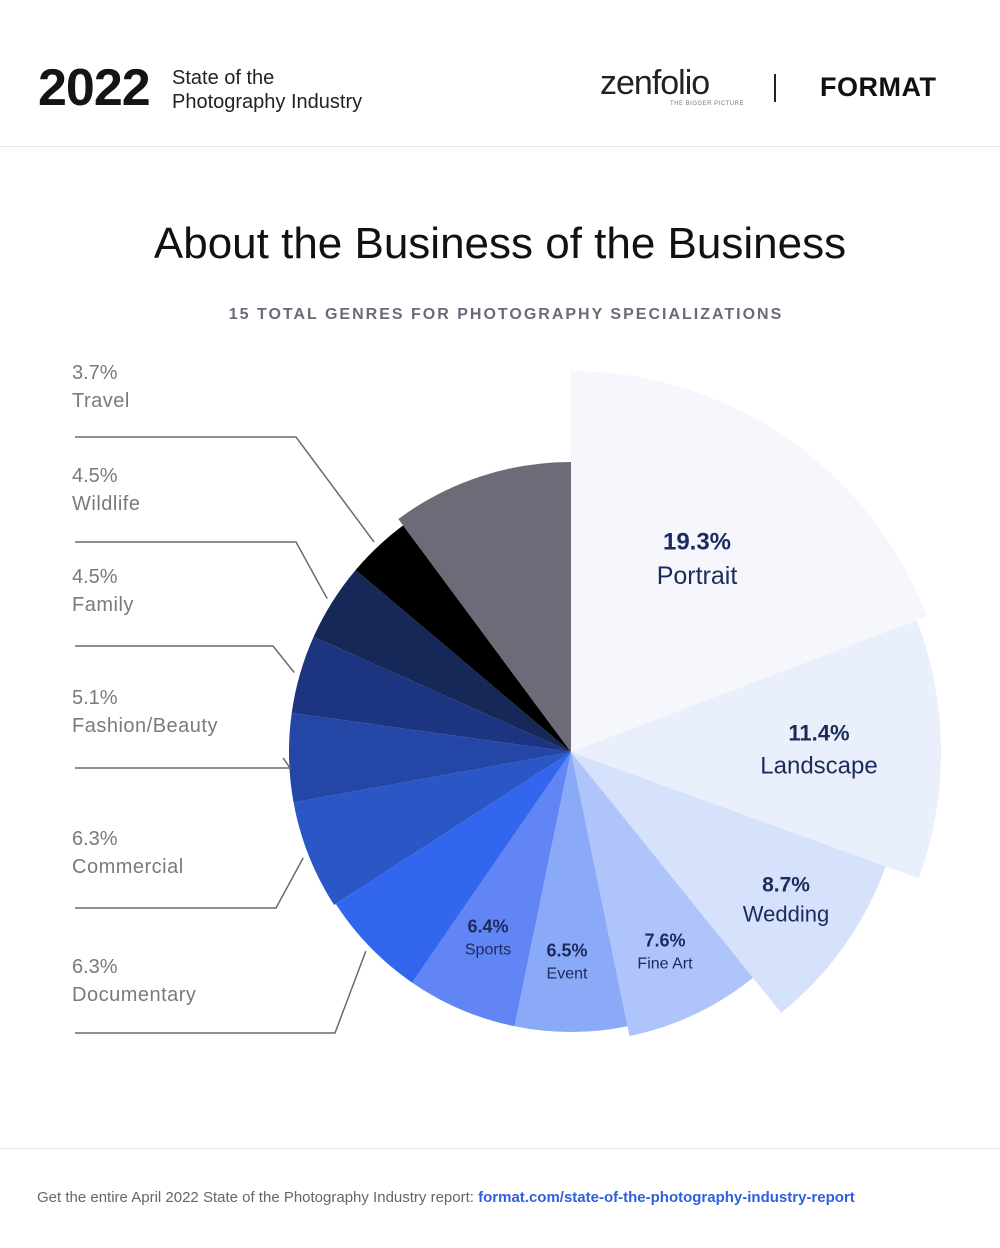 The image size is (1000, 1248). Describe the element at coordinates (183, 763) in the screenshot. I see `leader-line-fashion-beauty` at that location.